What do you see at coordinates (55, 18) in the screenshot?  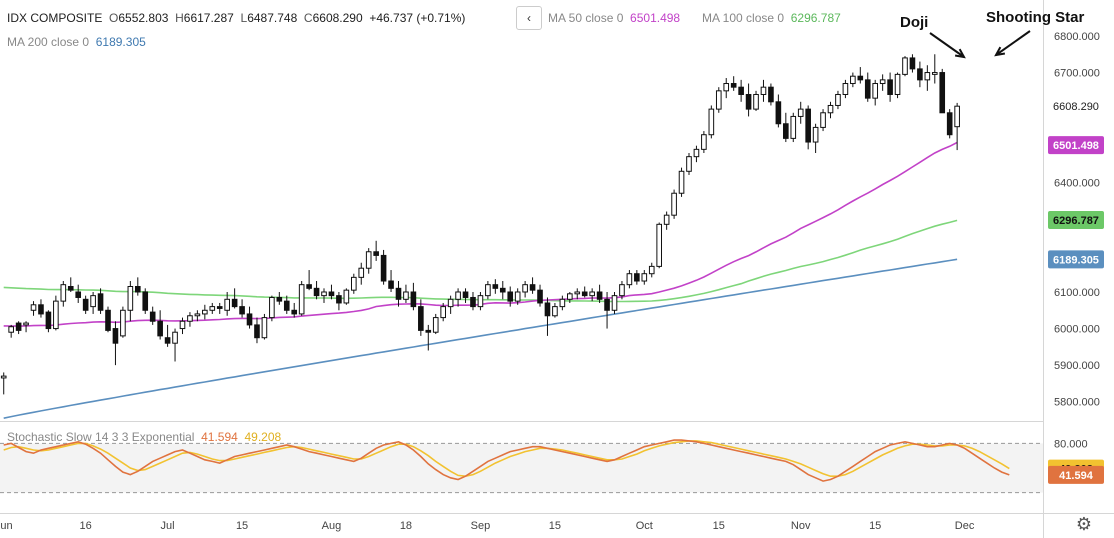 I see `symbol-name: IDX COMPOSITE` at bounding box center [55, 18].